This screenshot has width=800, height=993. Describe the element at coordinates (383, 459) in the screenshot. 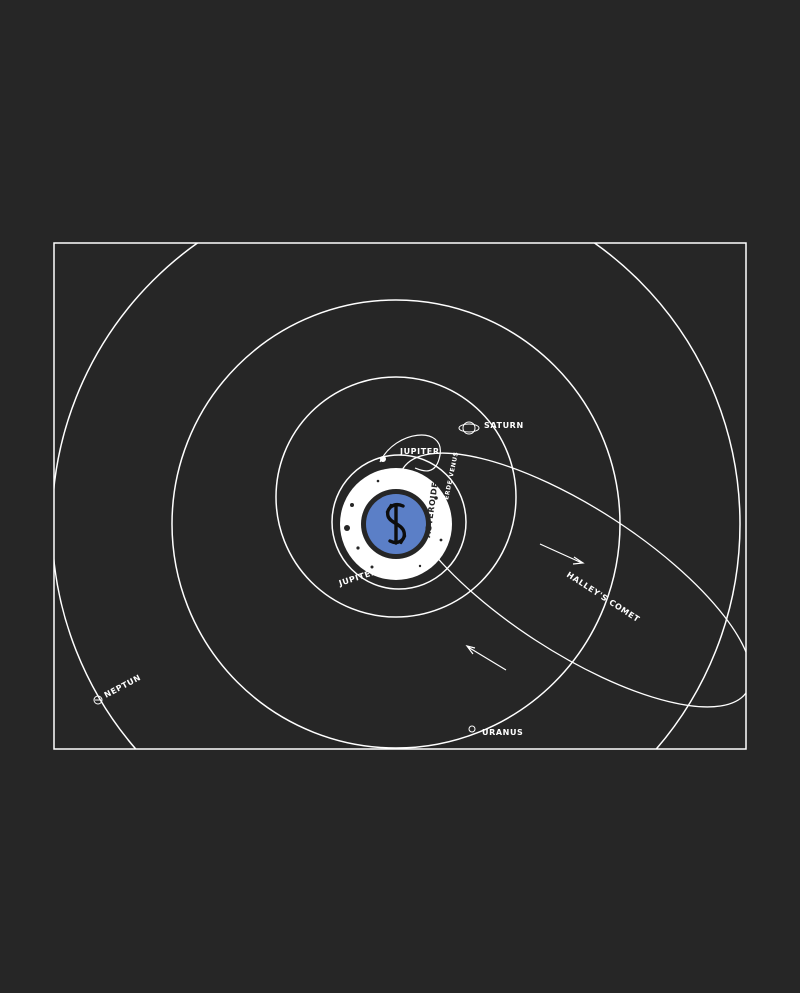

I see `jupiter-icon` at that location.